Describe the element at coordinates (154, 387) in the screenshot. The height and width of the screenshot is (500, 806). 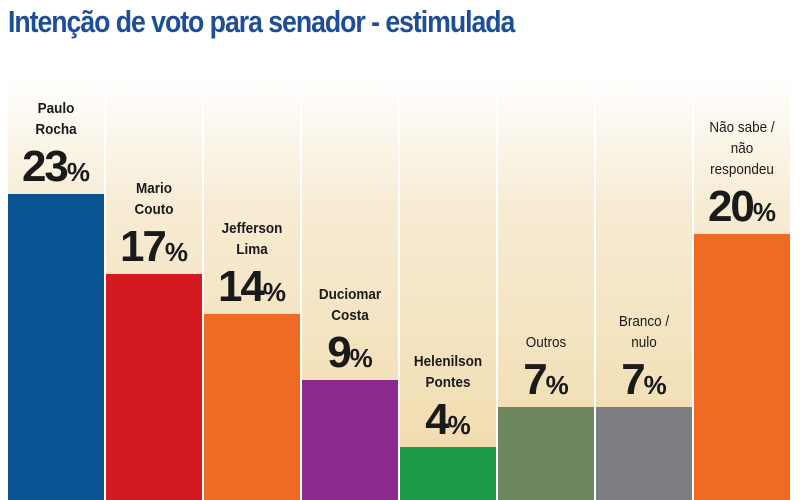
I see `bar-mario-couto` at that location.